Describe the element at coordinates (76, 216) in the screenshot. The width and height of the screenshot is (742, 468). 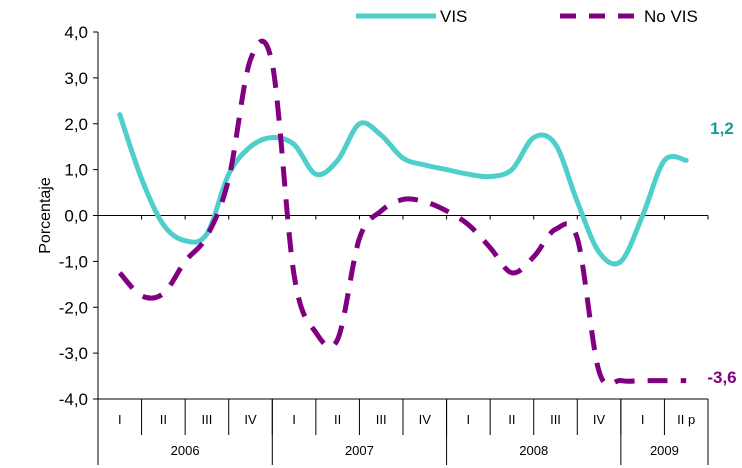
I see `y-tick-label: 0,0` at that location.